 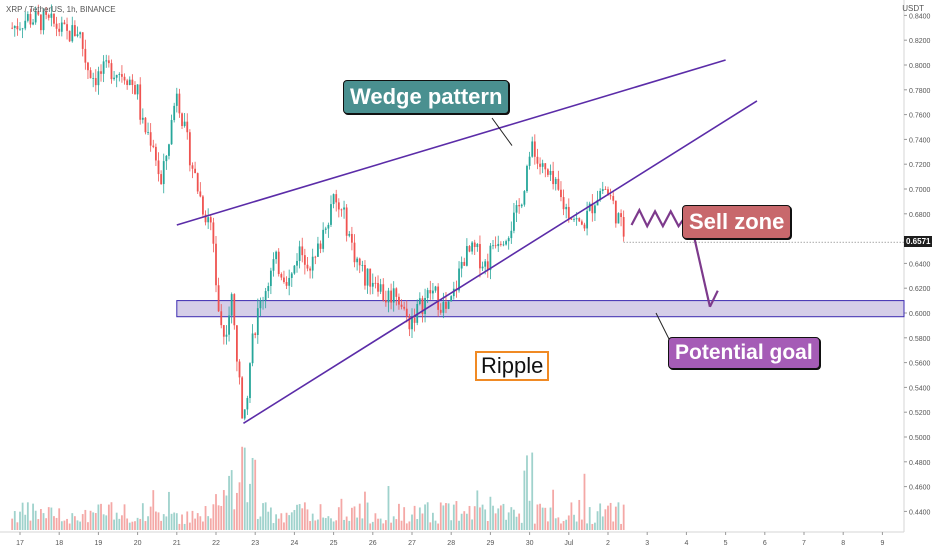 What do you see at coordinates (686, 543) in the screenshot?
I see `x-tick-label: 4` at bounding box center [686, 543].